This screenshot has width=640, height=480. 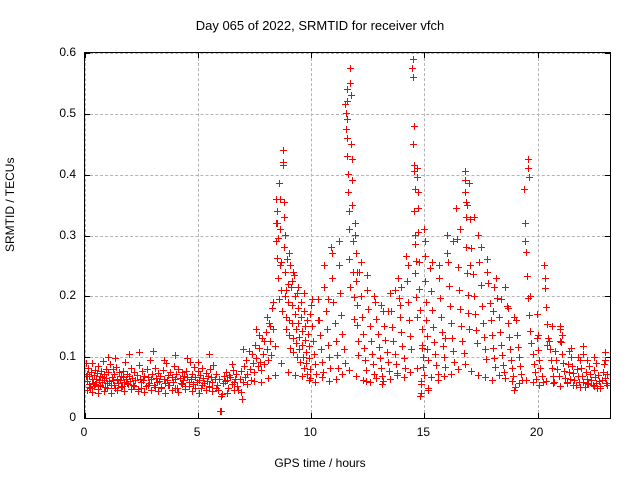 What do you see at coordinates (607, 114) in the screenshot?
I see `y-tick-mark-right` at bounding box center [607, 114].